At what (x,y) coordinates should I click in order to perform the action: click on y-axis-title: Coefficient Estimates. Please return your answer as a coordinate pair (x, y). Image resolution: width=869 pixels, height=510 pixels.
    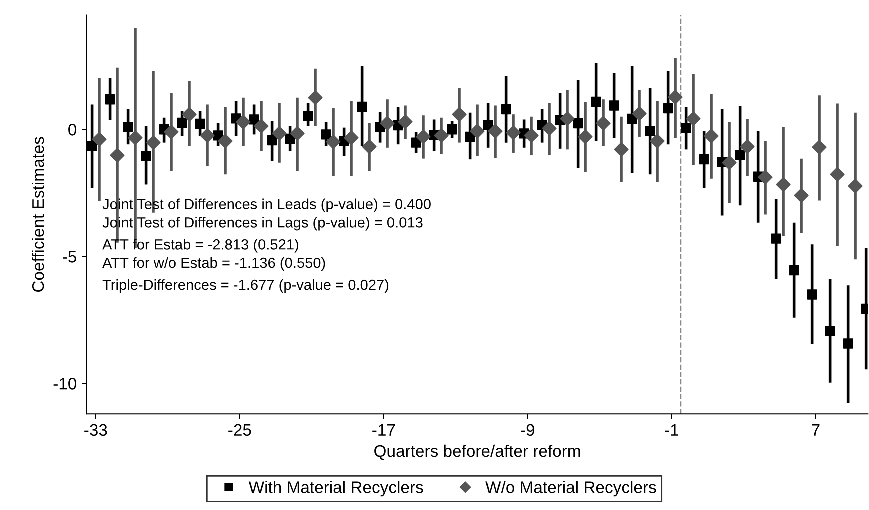
    Looking at the image, I should click on (38, 214).